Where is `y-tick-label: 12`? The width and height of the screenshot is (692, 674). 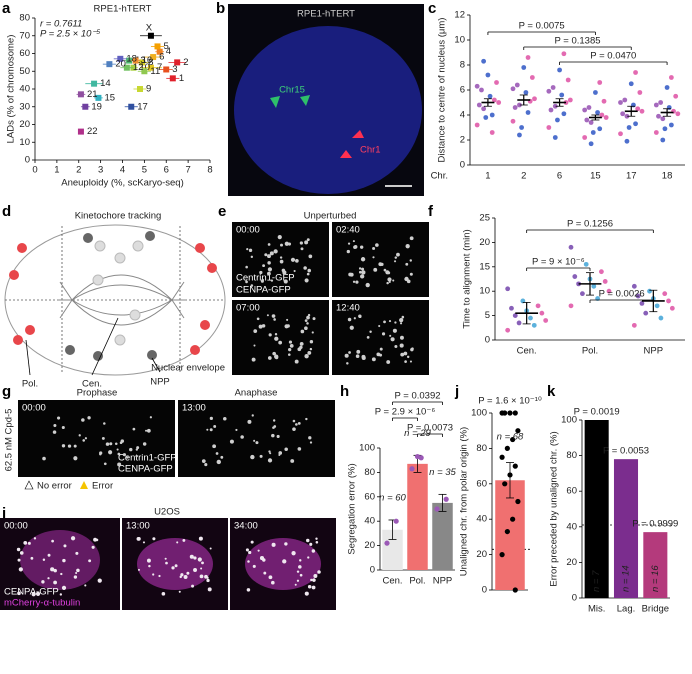 y-tick-label: 12 is located at coordinates (459, 15).